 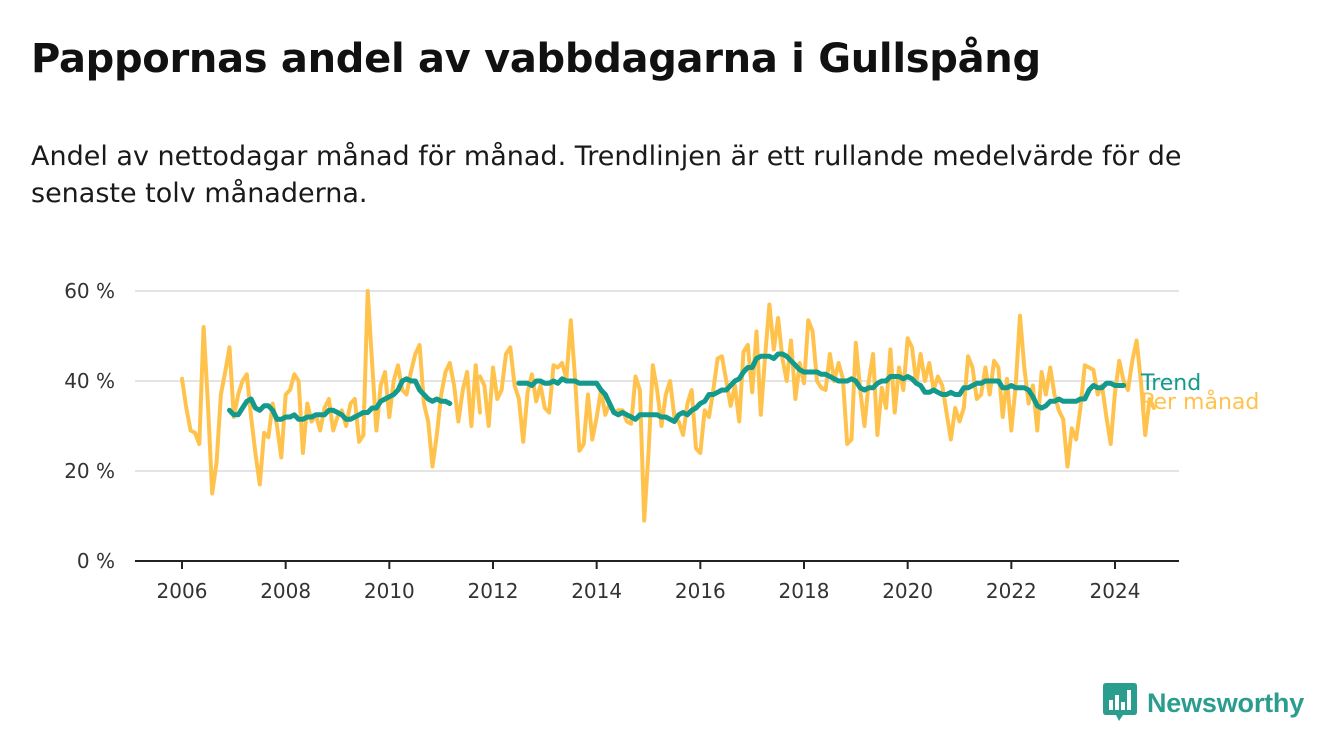 What do you see at coordinates (96, 561) in the screenshot?
I see `y-tick-label: 0 %` at bounding box center [96, 561].